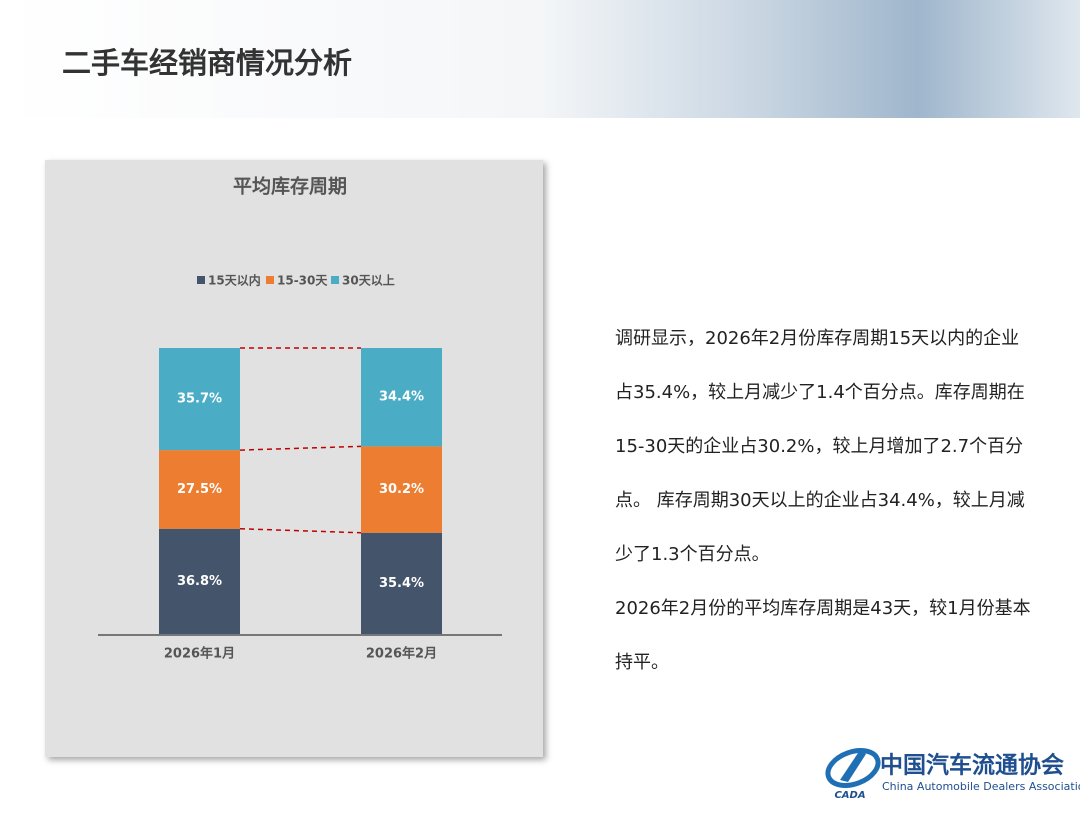 This screenshot has height=814, width=1080. Describe the element at coordinates (199, 654) in the screenshot. I see `x-tick-label: 2026年1月` at that location.